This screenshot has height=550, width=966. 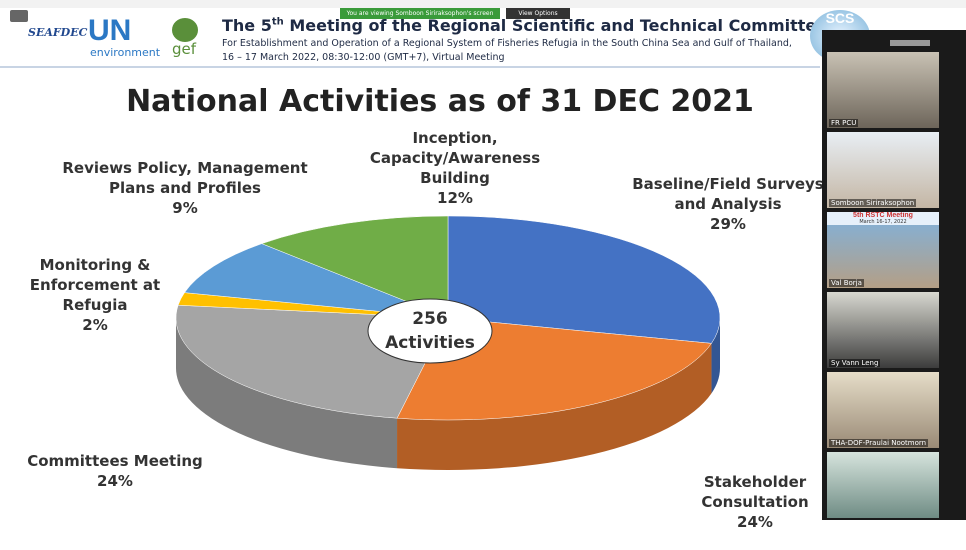 I want to click on center-label: 256 Activities, so click(x=430, y=331).